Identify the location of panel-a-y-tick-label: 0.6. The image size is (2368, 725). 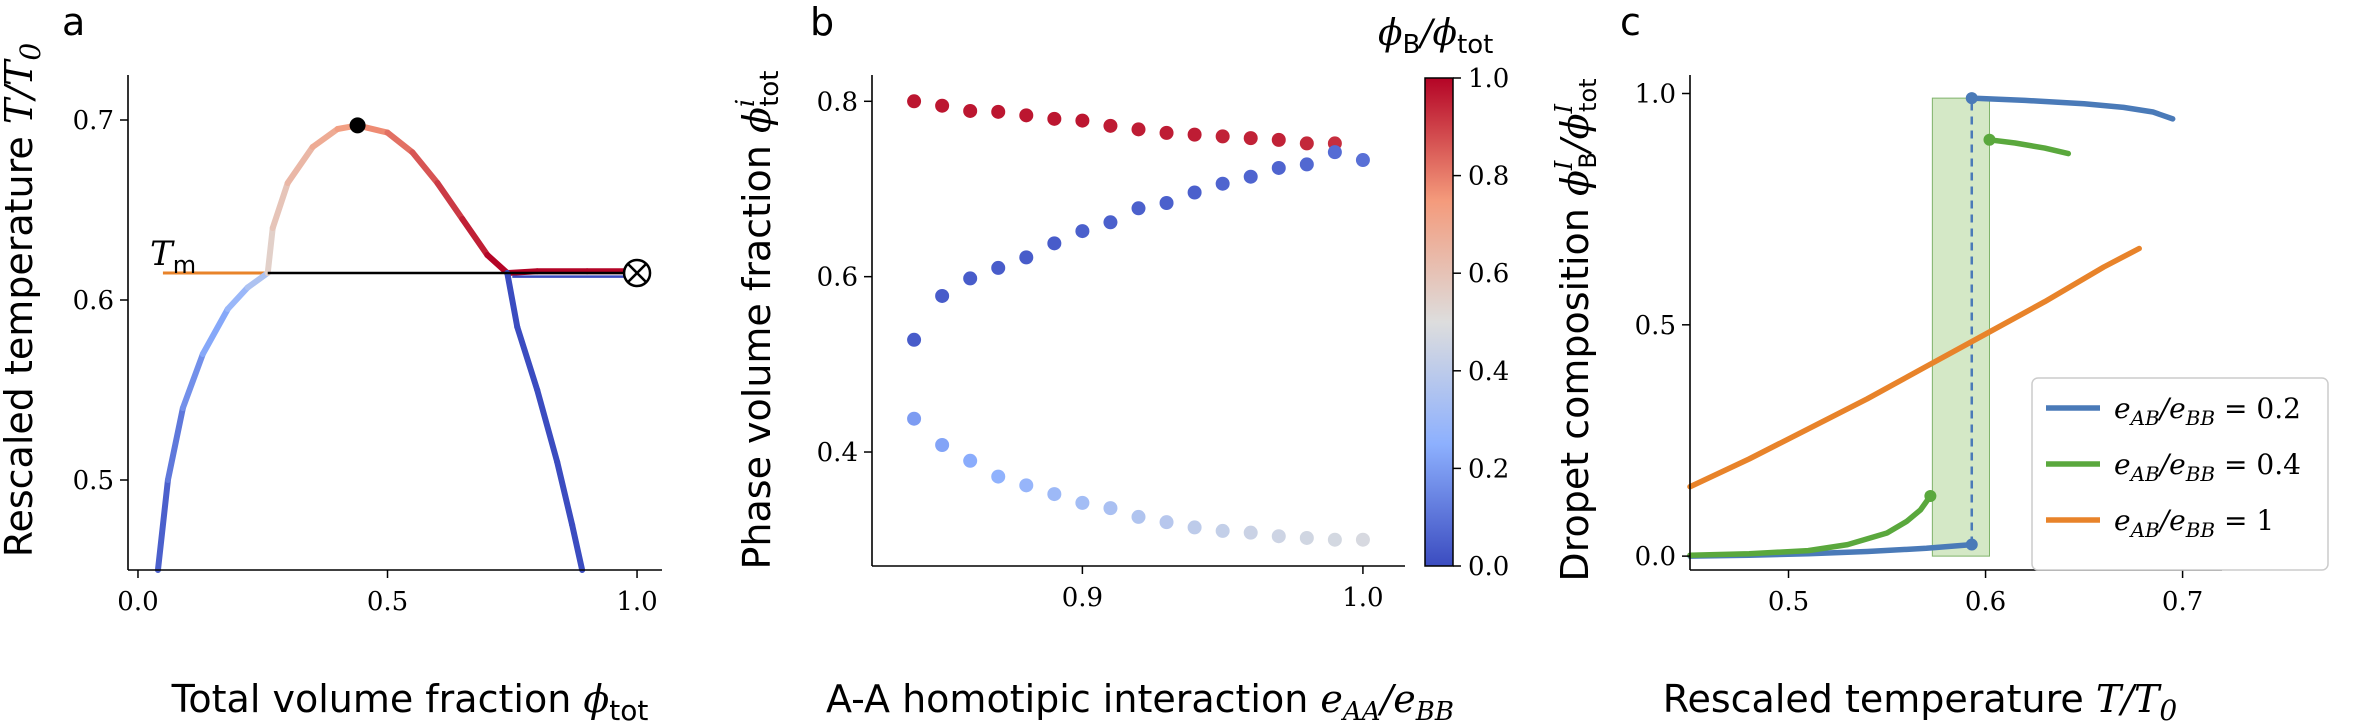
(93, 301).